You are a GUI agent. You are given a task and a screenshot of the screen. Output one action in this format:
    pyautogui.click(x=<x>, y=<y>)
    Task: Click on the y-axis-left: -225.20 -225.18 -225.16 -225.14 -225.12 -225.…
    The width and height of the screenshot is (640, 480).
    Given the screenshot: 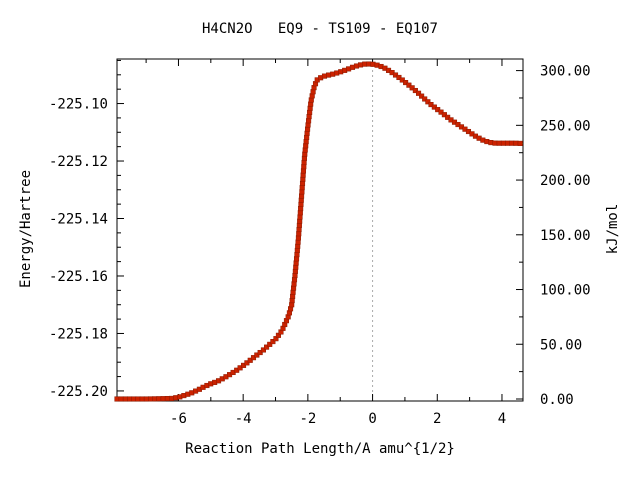 What is the action you would take?
    pyautogui.click(x=86, y=229)
    